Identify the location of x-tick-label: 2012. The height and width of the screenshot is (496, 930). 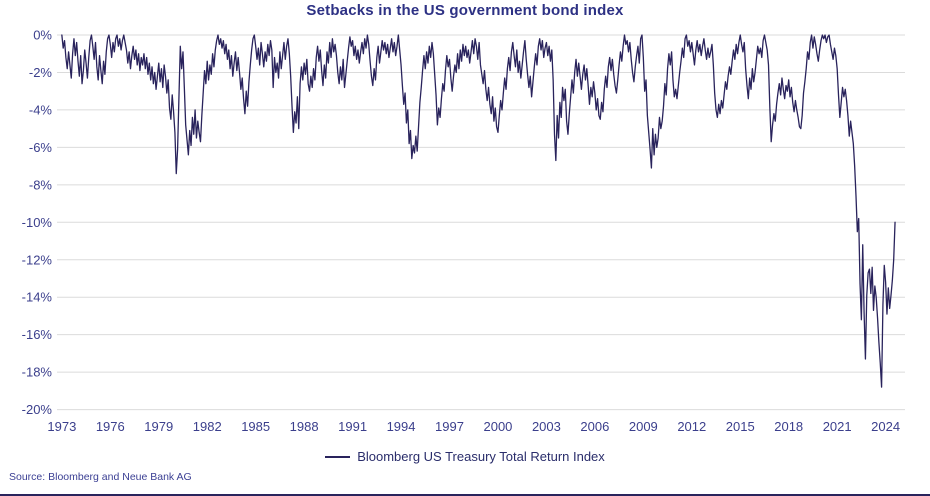
(691, 426).